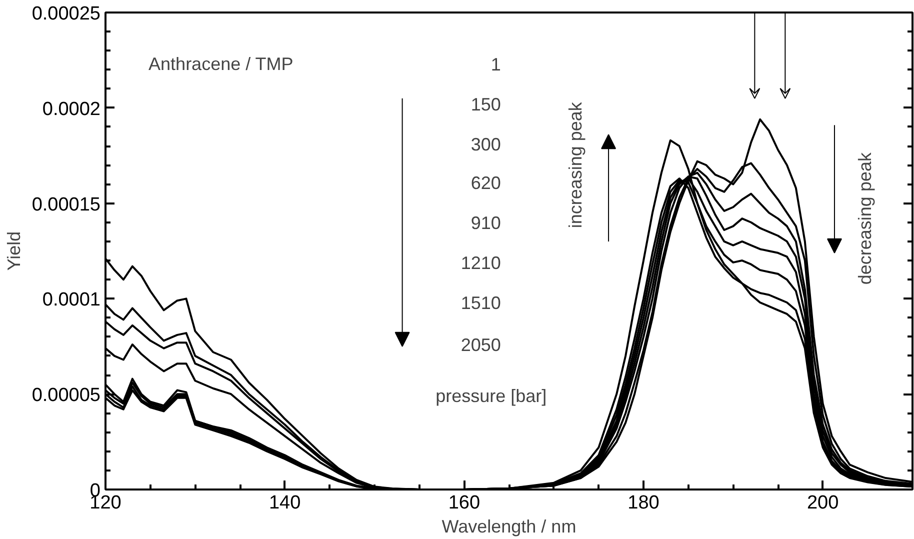 This screenshot has height=539, width=914. What do you see at coordinates (485, 182) in the screenshot?
I see `annotation: 620` at bounding box center [485, 182].